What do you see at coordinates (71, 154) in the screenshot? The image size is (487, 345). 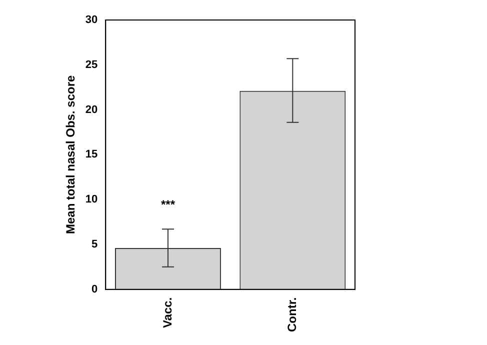 I see `y-axis-title: Mean total nasal Obs. score` at bounding box center [71, 154].